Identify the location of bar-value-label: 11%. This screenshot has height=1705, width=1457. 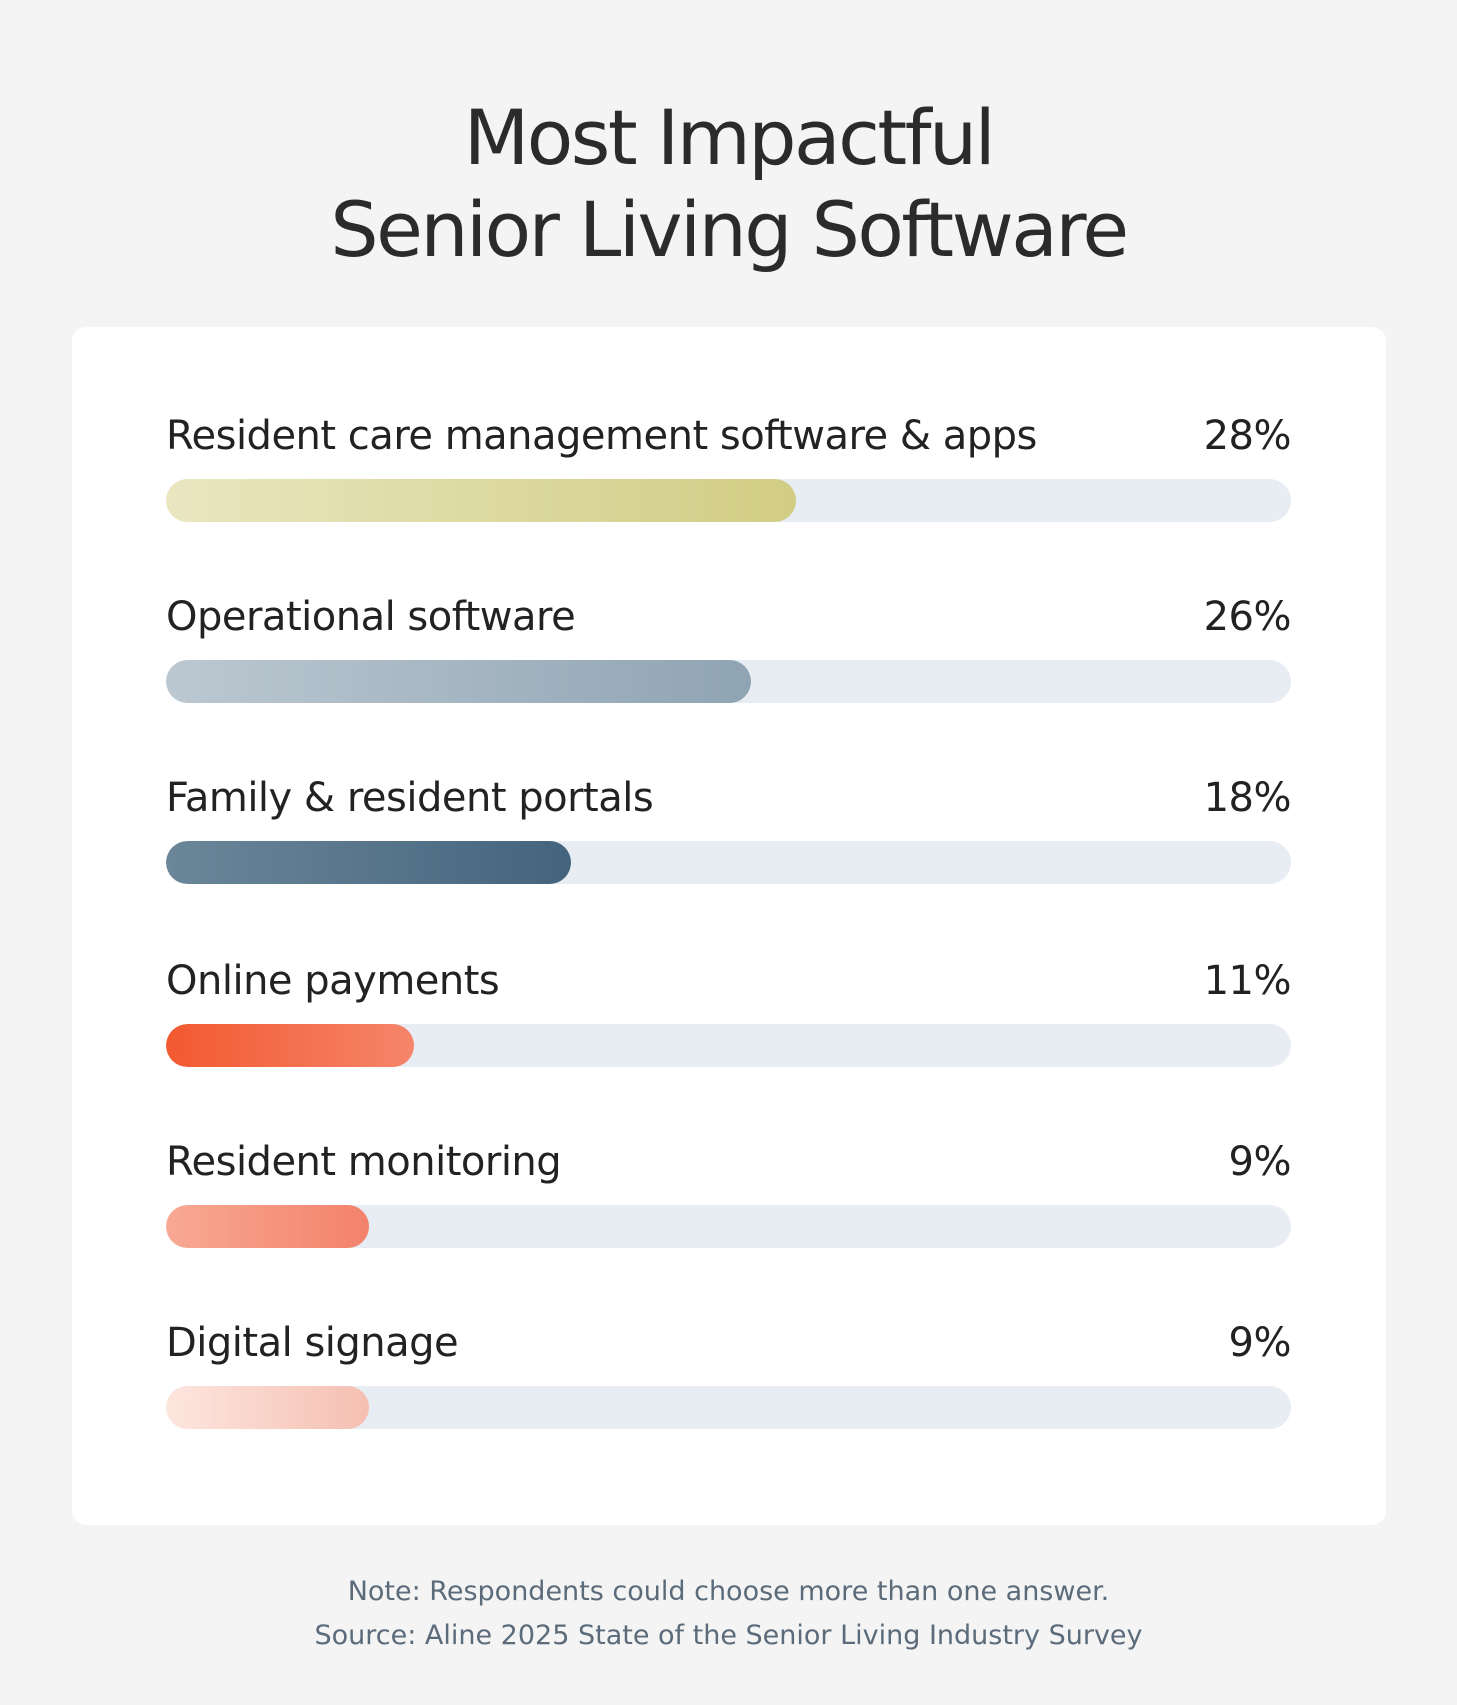
(1247, 981).